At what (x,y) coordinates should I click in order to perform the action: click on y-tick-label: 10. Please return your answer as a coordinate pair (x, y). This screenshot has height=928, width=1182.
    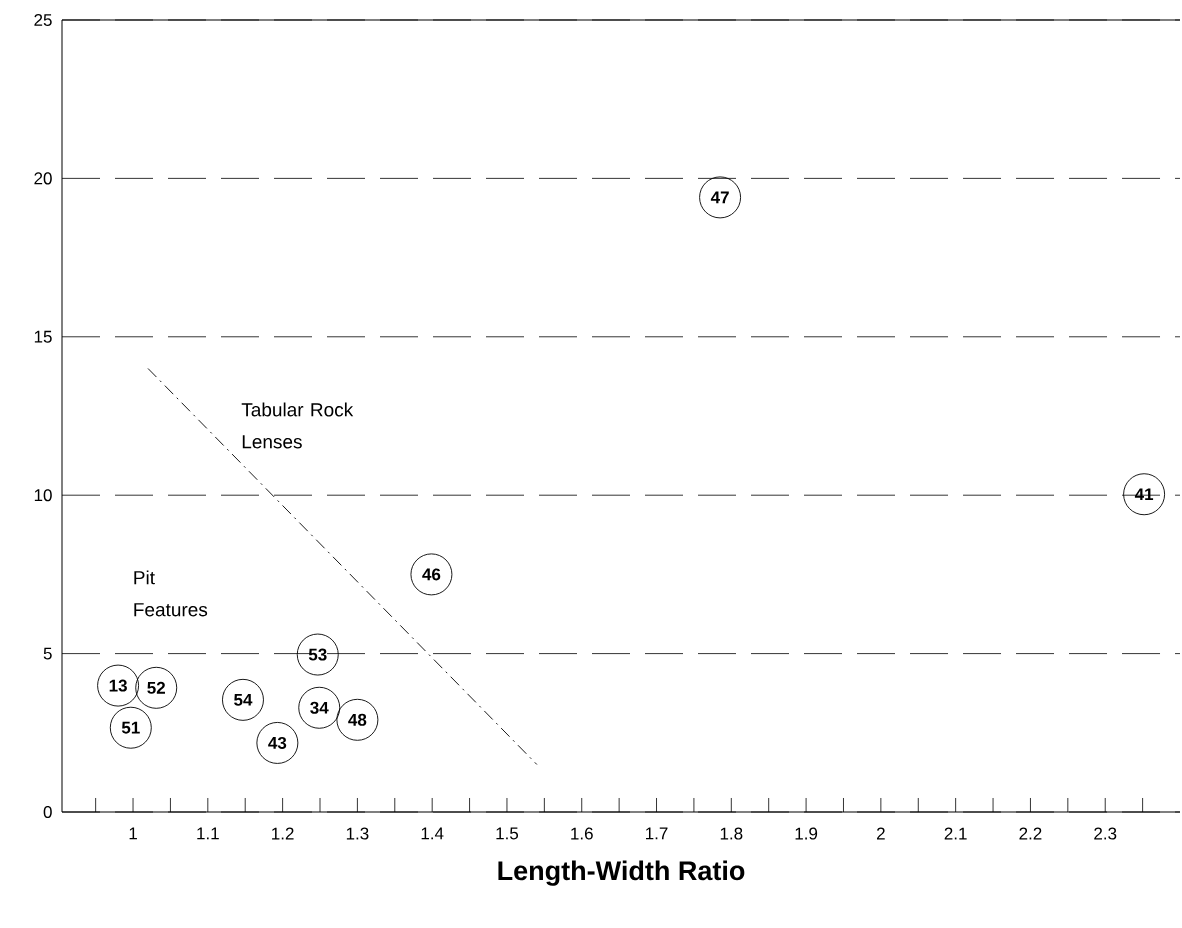
    Looking at the image, I should click on (43, 495).